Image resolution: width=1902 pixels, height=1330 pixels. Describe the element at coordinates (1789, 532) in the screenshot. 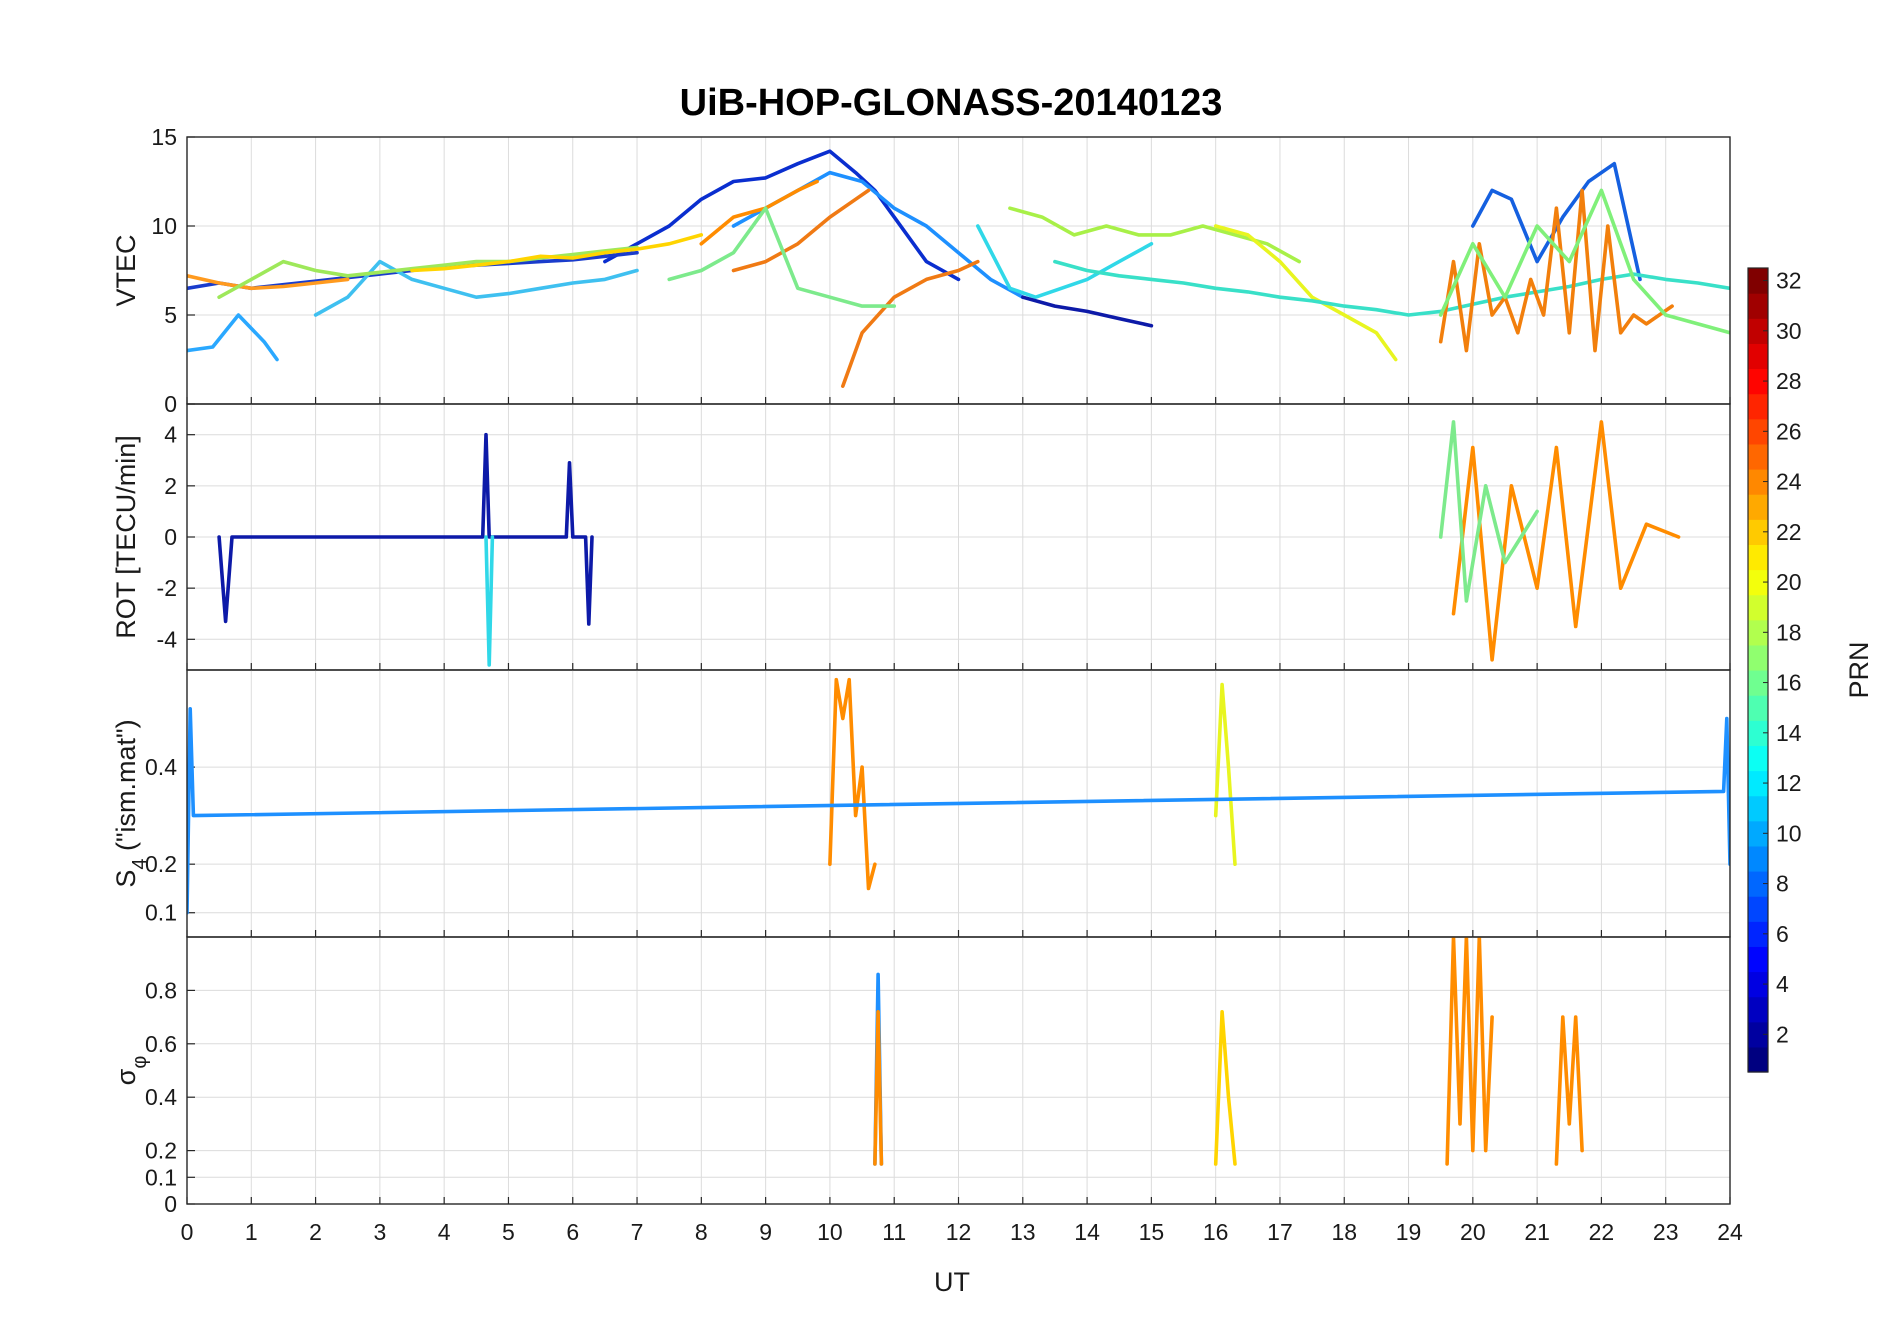

I see `colorbar-tick-label-10: 22` at that location.